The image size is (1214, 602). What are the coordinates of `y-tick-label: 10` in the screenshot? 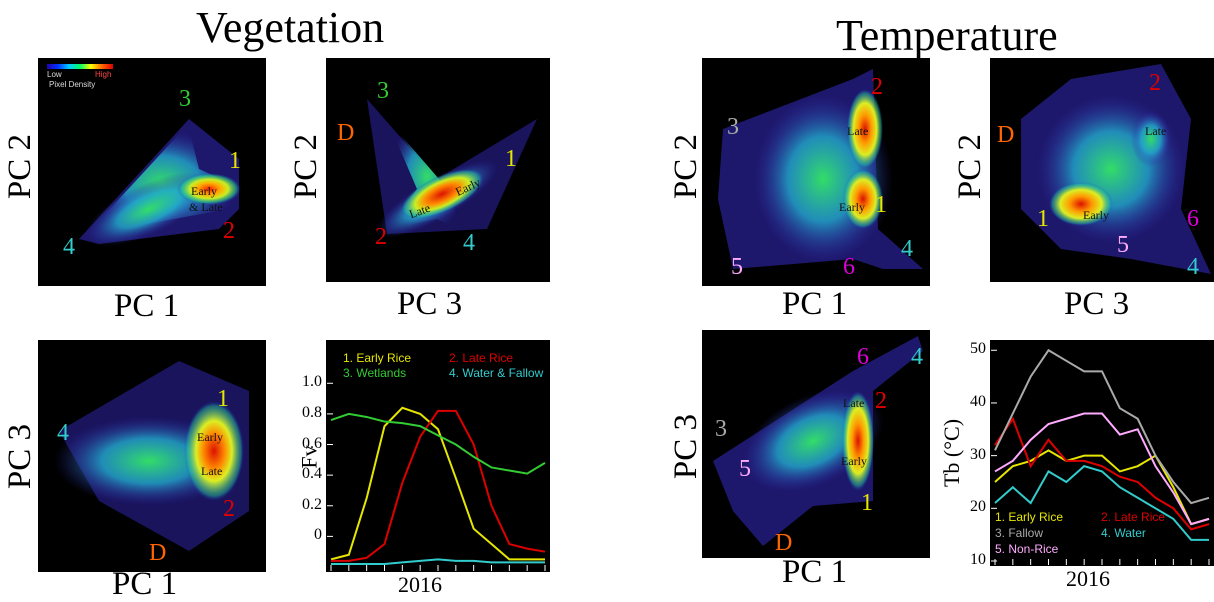 It's located at (978, 559).